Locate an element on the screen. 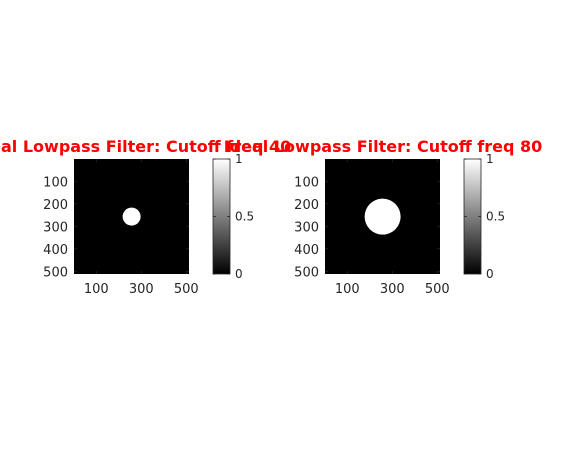 The image size is (570, 450). axis-ticks-panel-0: 100 300 500 100 200 300 400 500 is located at coordinates (121, 228).